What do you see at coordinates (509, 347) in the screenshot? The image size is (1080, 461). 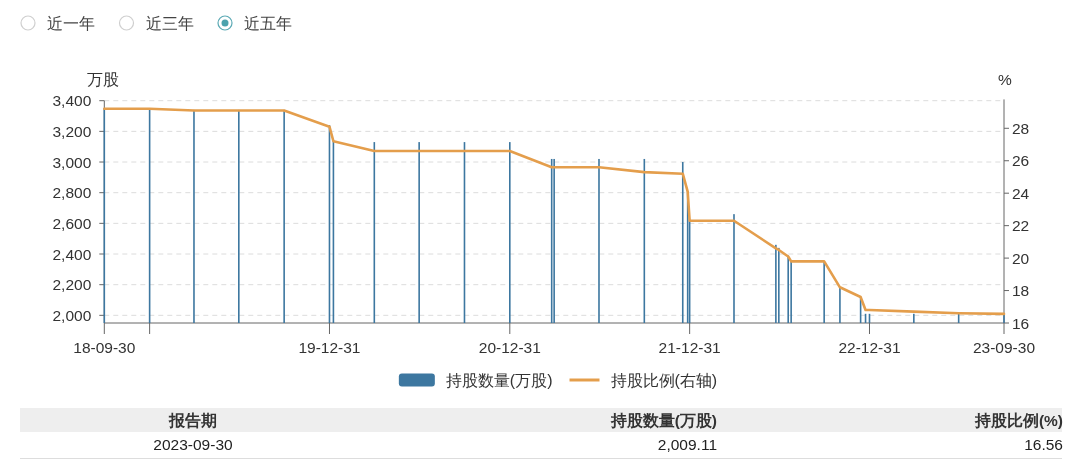 I see `x-tick-label: 20-12-31` at bounding box center [509, 347].